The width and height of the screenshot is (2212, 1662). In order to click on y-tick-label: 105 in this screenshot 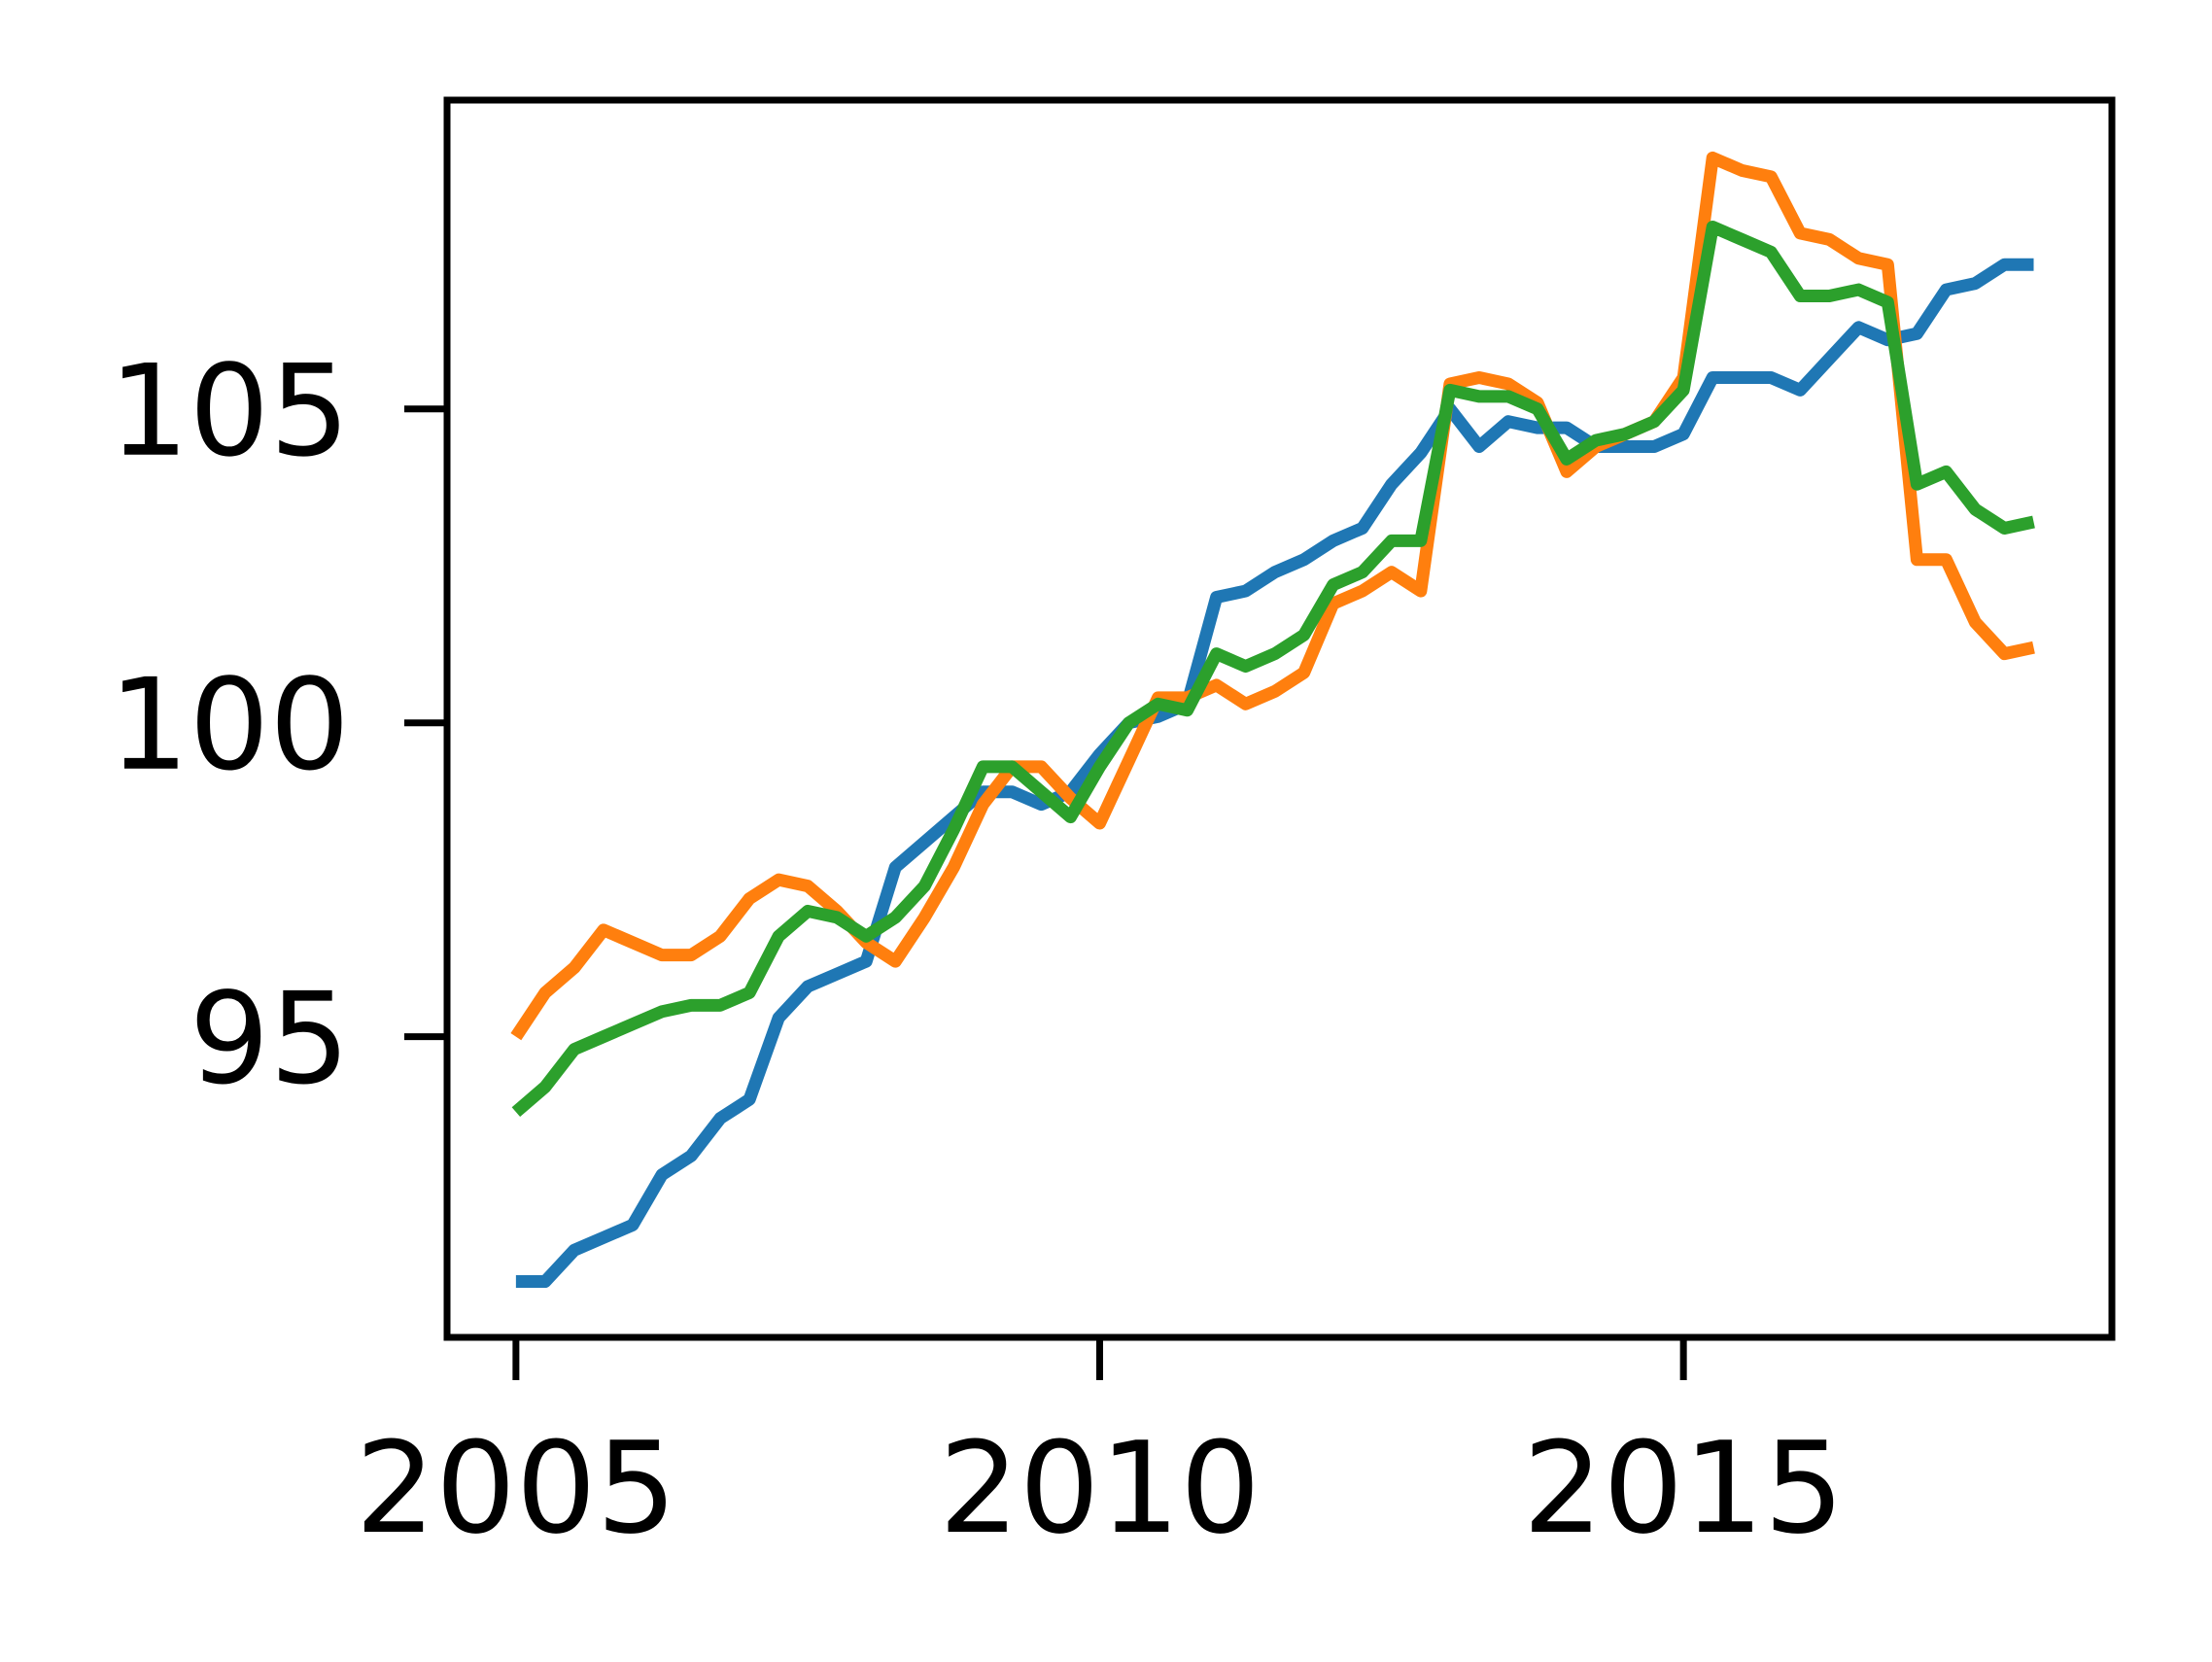, I will do `click(229, 411)`.